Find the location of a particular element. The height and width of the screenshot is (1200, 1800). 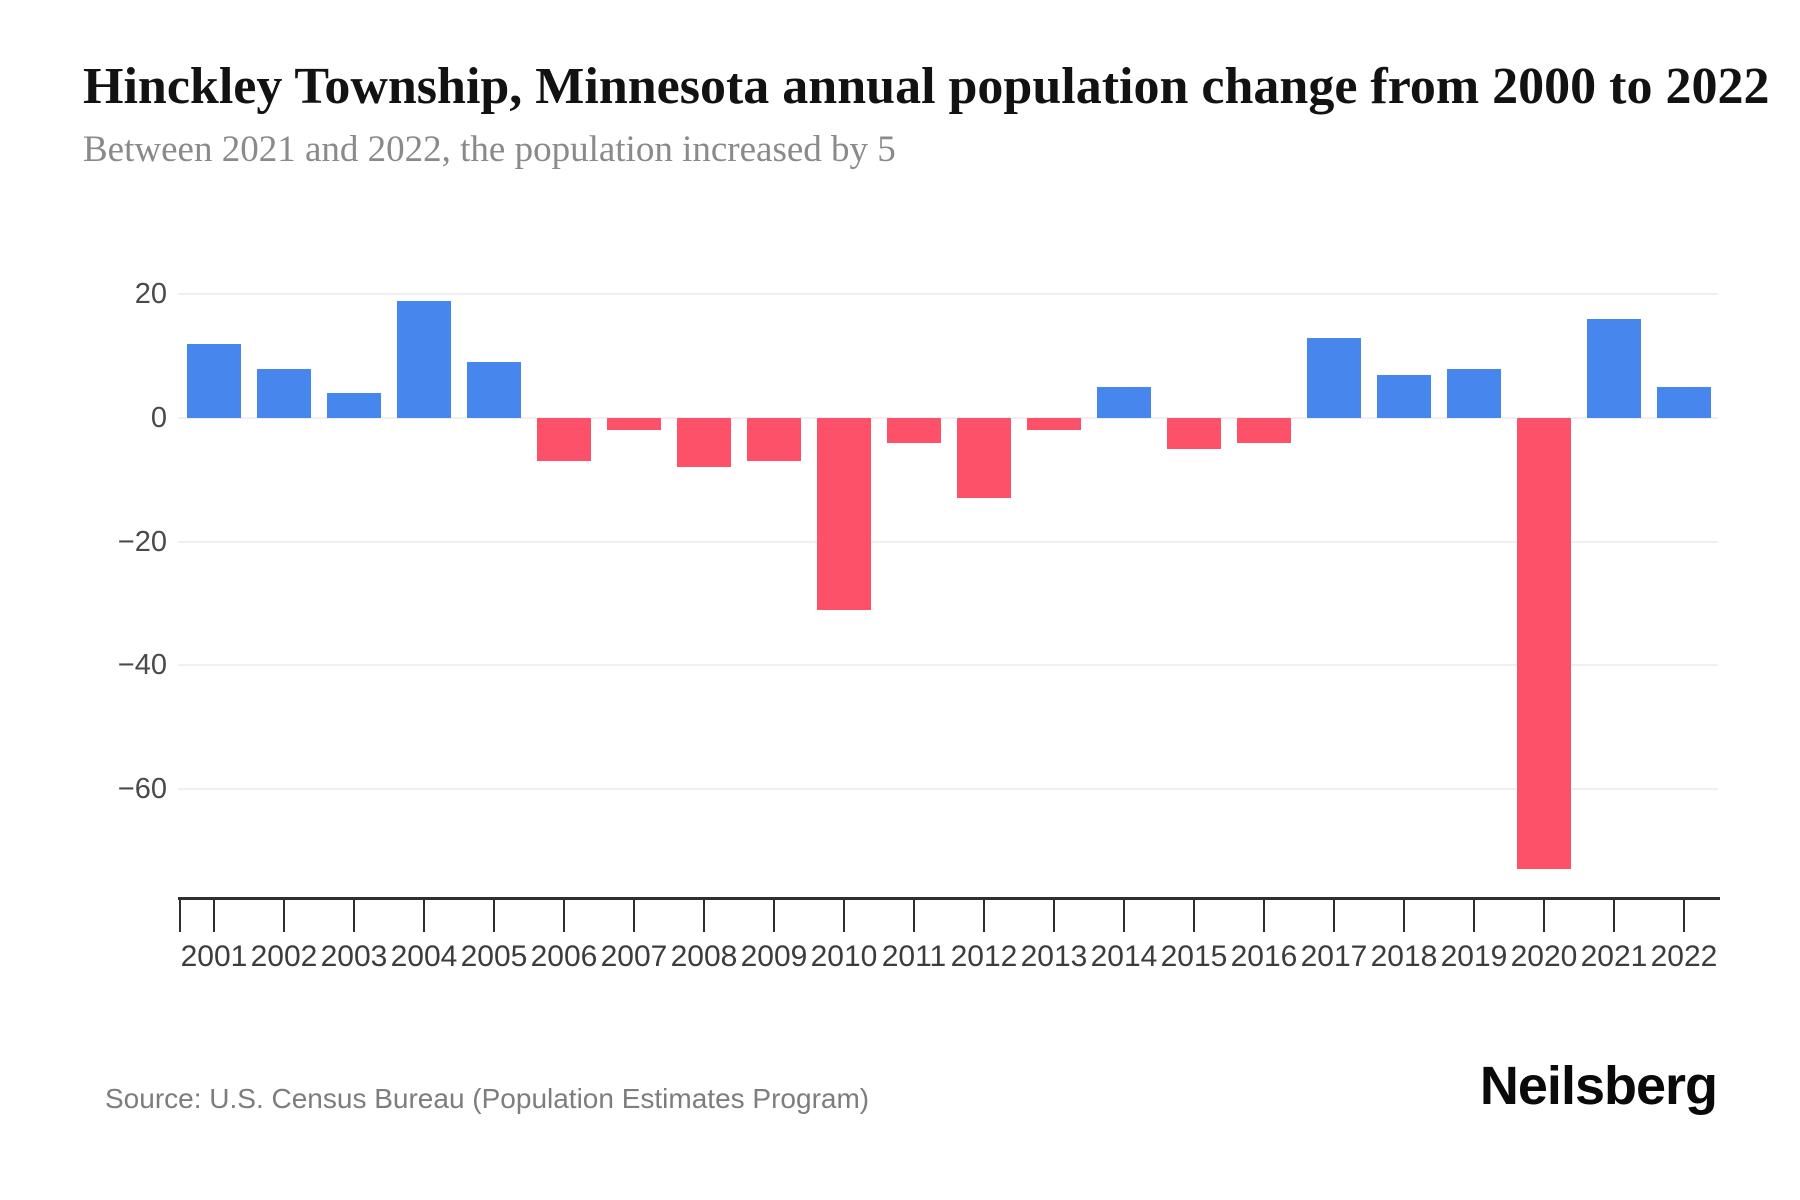

x-tick-2022 is located at coordinates (1684, 915).